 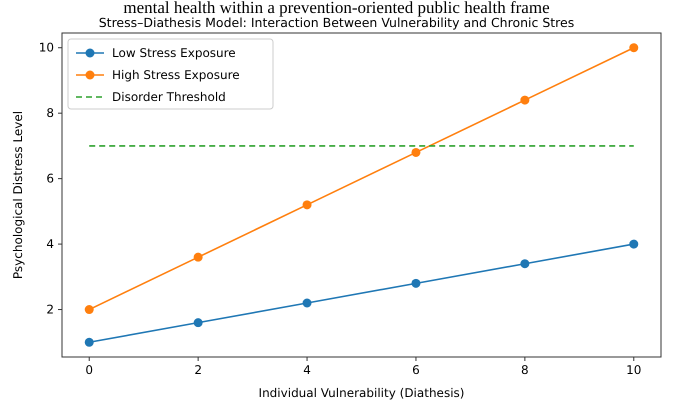 What do you see at coordinates (46, 47) in the screenshot?
I see `y-tick-label: 10` at bounding box center [46, 47].